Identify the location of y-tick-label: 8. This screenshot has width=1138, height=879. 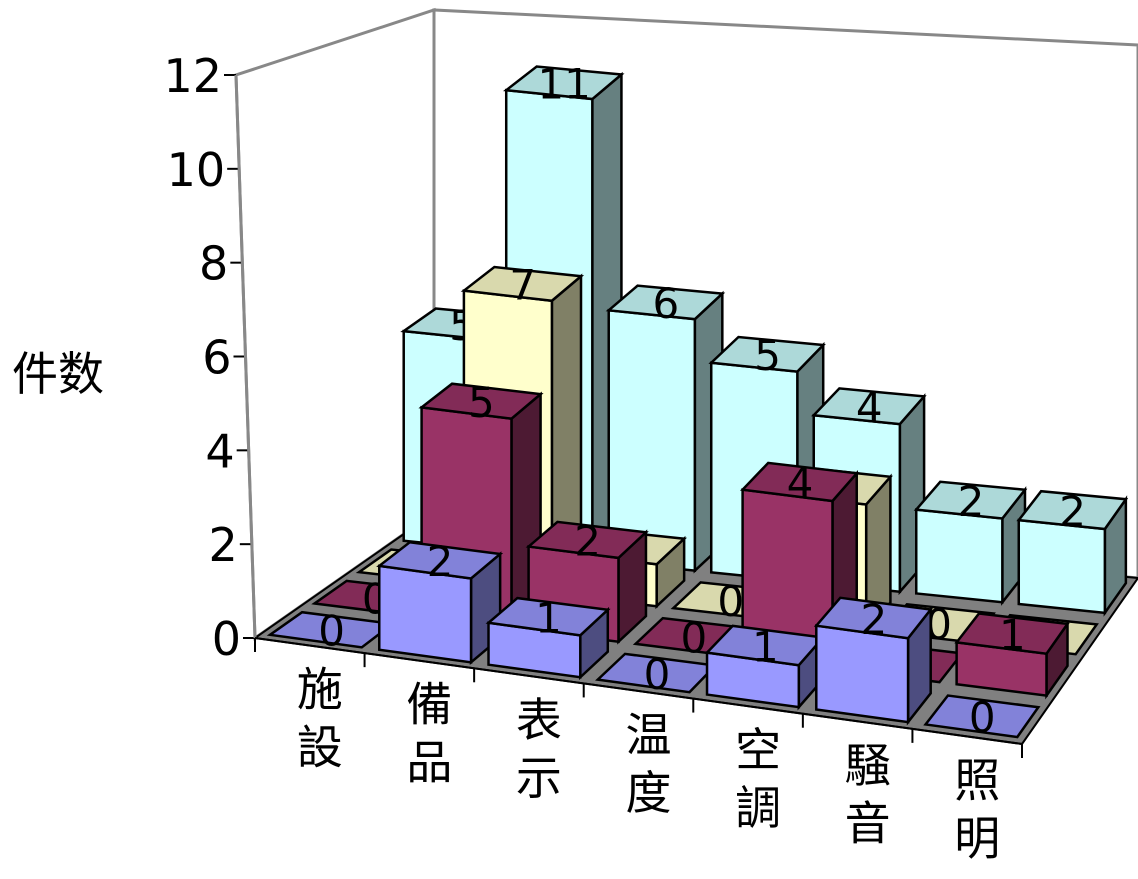
(213, 264).